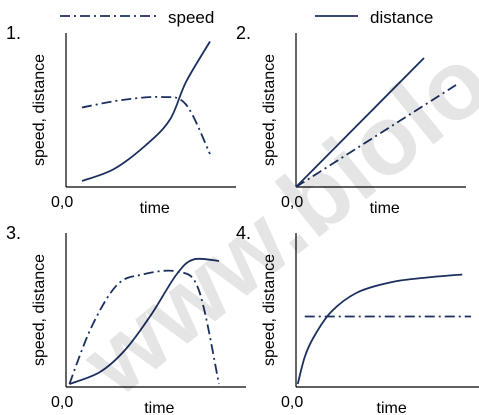 This screenshot has height=415, width=479. Describe the element at coordinates (243, 233) in the screenshot. I see `panel-label: 4.` at that location.